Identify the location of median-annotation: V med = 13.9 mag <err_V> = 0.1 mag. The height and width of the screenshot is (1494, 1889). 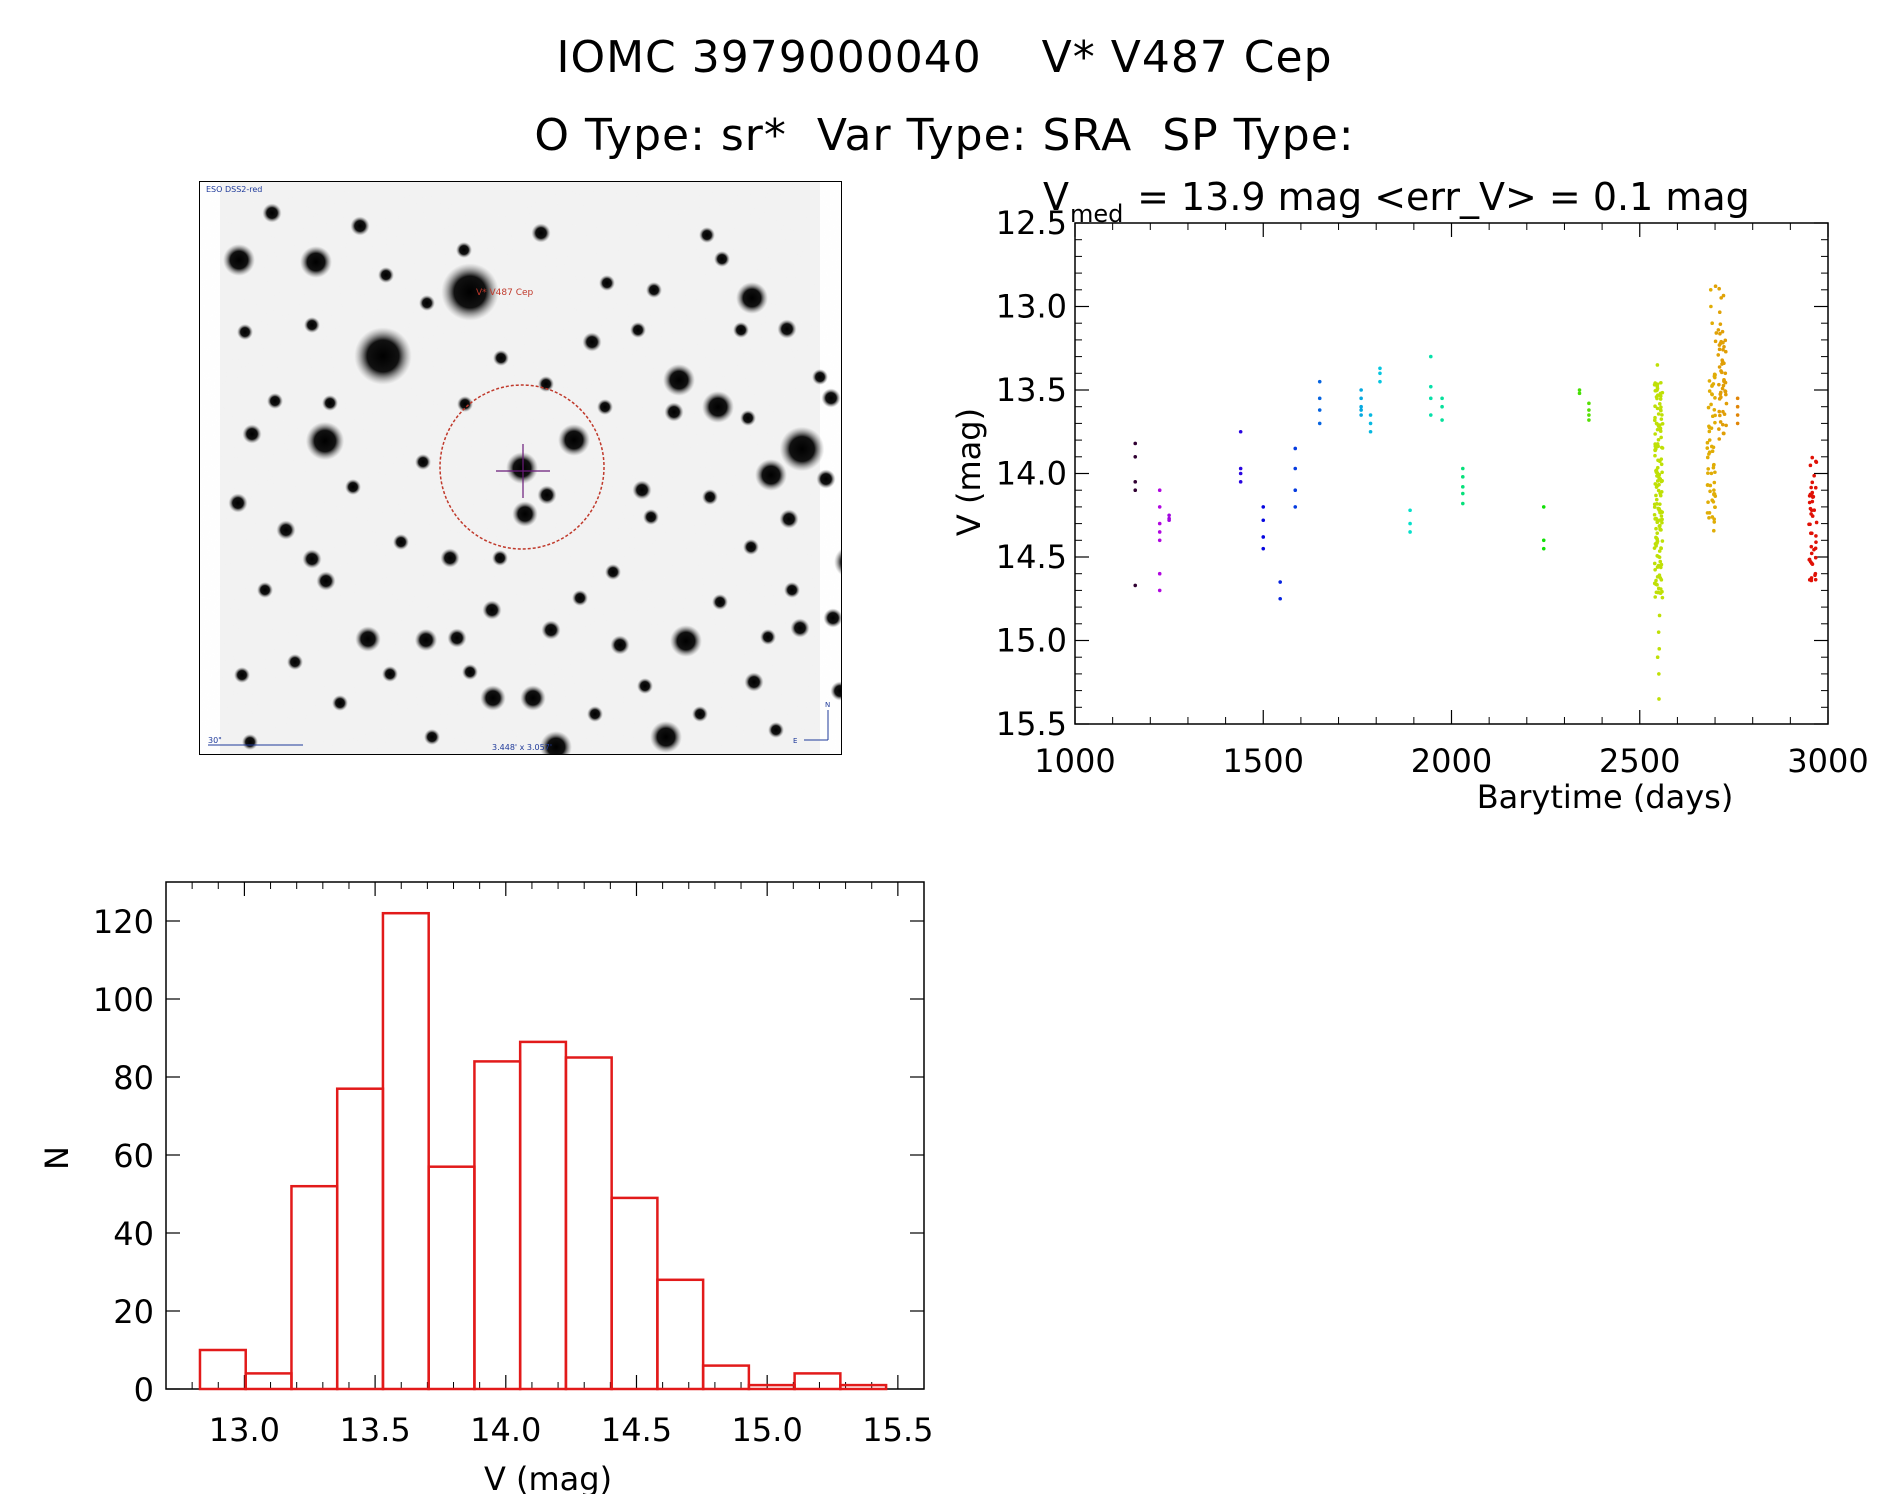
(1396, 201).